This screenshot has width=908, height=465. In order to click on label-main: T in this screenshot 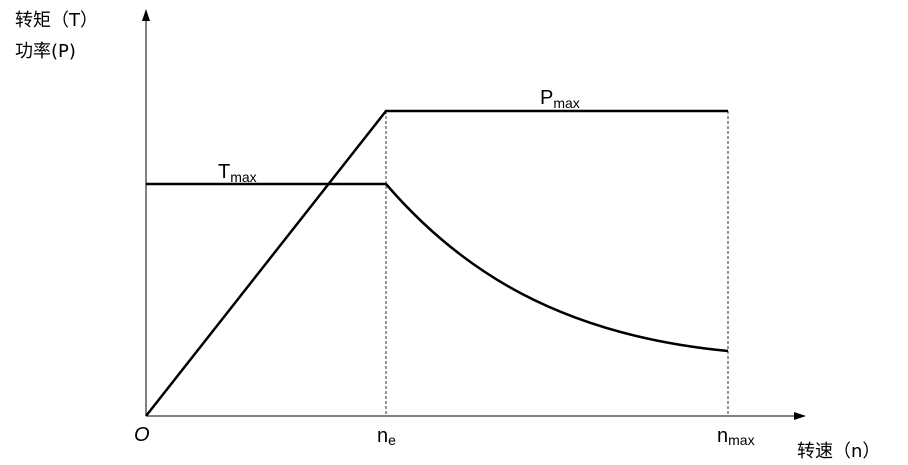, I will do `click(224, 172)`.